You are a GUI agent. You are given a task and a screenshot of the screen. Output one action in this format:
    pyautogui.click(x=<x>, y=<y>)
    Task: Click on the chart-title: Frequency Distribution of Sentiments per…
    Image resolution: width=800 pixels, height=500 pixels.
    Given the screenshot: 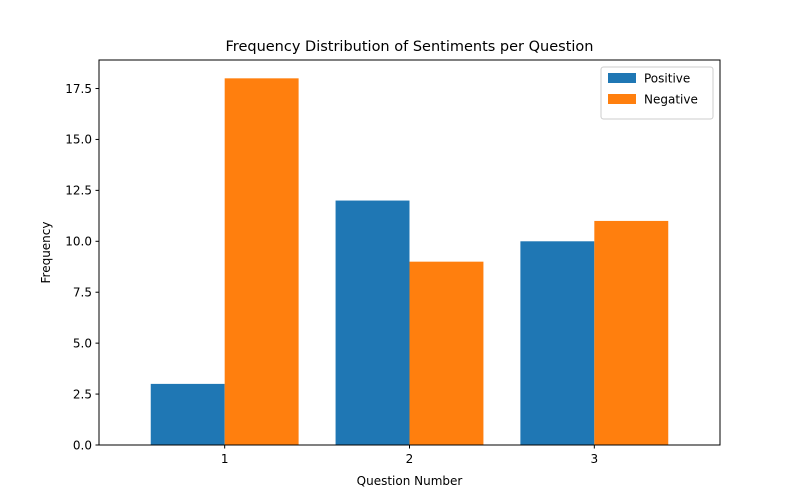 What is the action you would take?
    pyautogui.click(x=410, y=47)
    